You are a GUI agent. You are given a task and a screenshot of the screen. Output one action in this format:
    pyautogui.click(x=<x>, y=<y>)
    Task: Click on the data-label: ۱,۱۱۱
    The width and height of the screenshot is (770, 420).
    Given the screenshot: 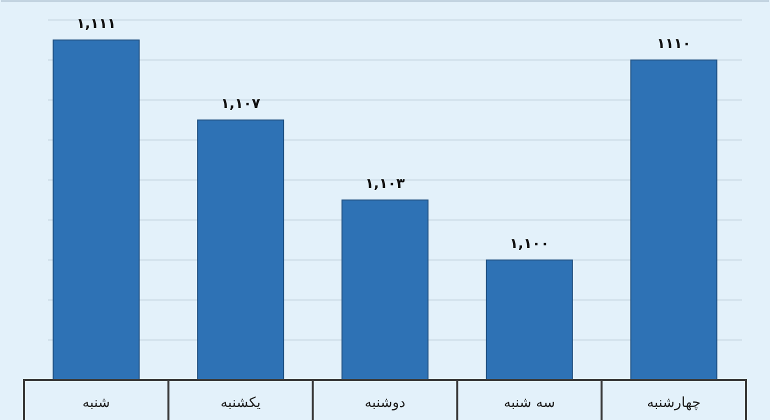 What is the action you would take?
    pyautogui.click(x=96, y=24)
    